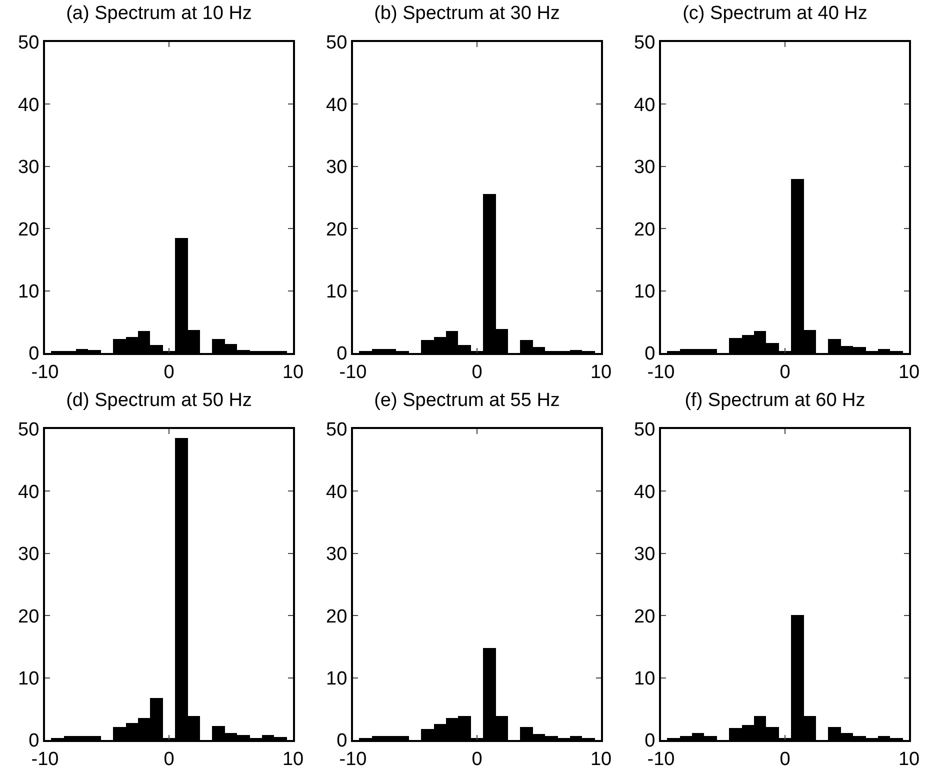  I want to click on chart-title: (b) Spectrum at 30 Hz, so click(467, 13).